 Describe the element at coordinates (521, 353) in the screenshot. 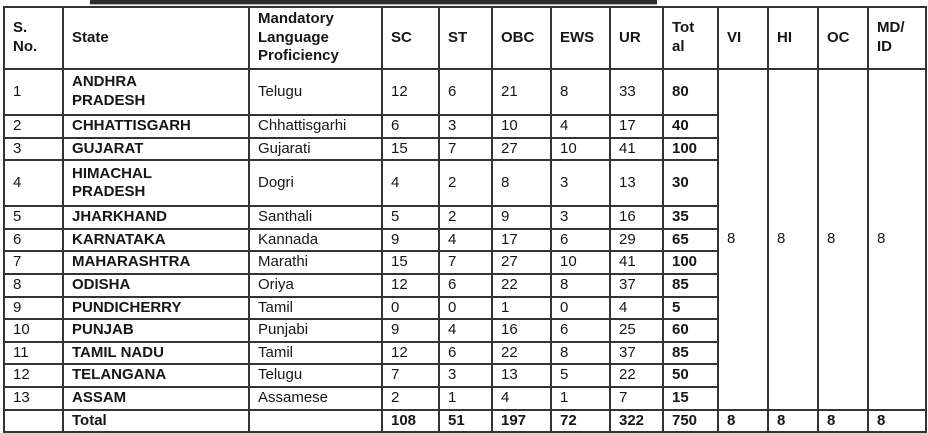

I see `cell-obc: 22` at that location.